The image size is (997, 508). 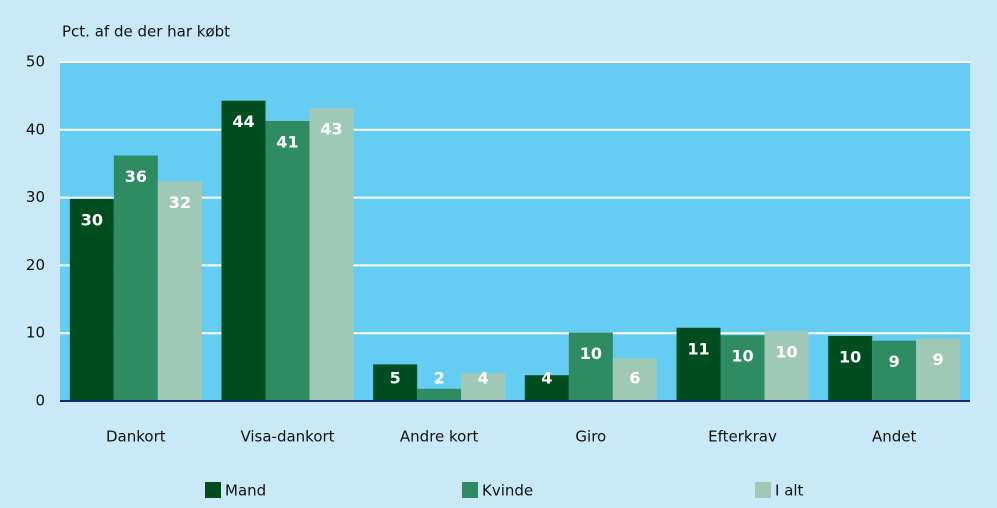 What do you see at coordinates (35, 129) in the screenshot?
I see `y-tick-label: 40` at bounding box center [35, 129].